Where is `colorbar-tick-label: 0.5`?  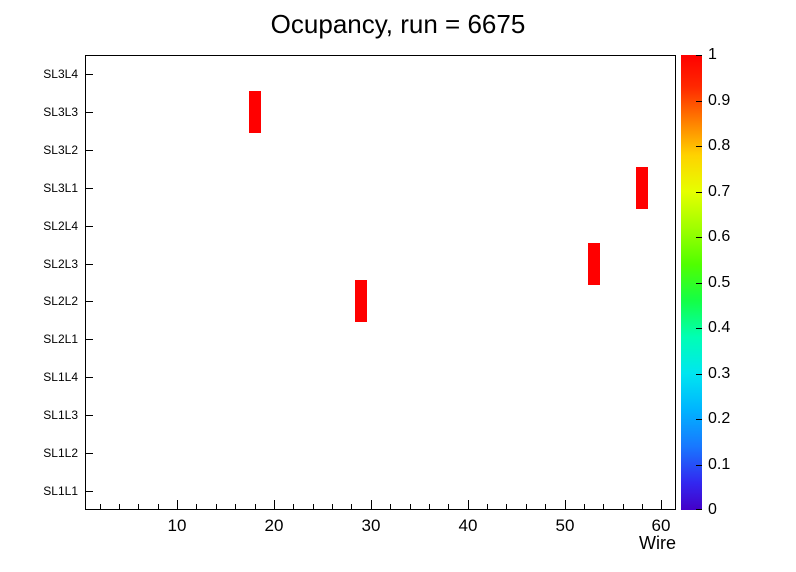 colorbar-tick-label: 0.5 is located at coordinates (719, 282).